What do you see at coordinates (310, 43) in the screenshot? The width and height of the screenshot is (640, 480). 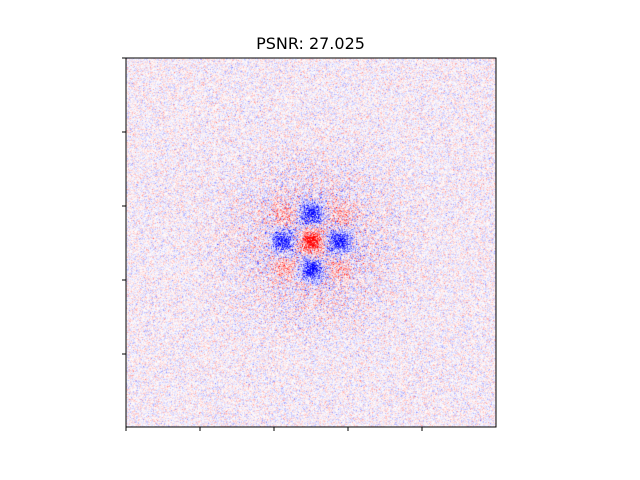 I see `chart-title: PSNR: 27.025` at bounding box center [310, 43].